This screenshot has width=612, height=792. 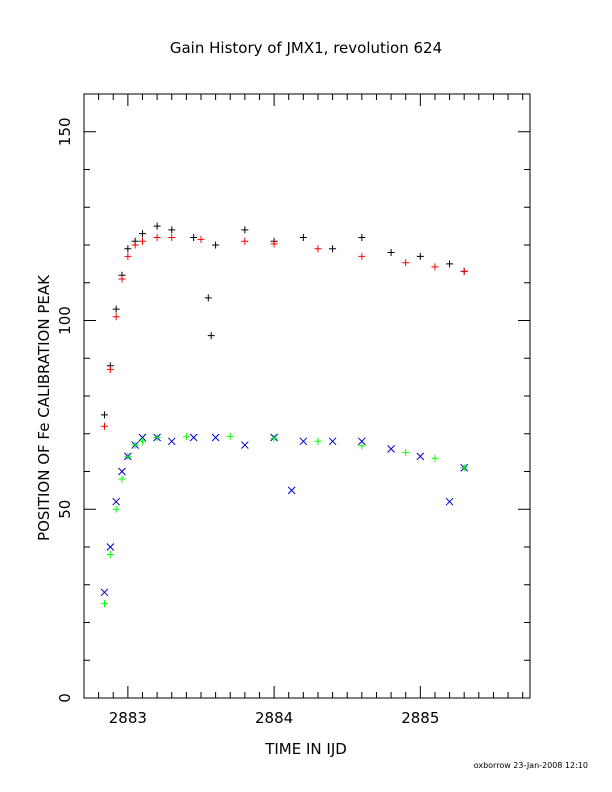 What do you see at coordinates (65, 320) in the screenshot?
I see `y-tick-label: 100` at bounding box center [65, 320].